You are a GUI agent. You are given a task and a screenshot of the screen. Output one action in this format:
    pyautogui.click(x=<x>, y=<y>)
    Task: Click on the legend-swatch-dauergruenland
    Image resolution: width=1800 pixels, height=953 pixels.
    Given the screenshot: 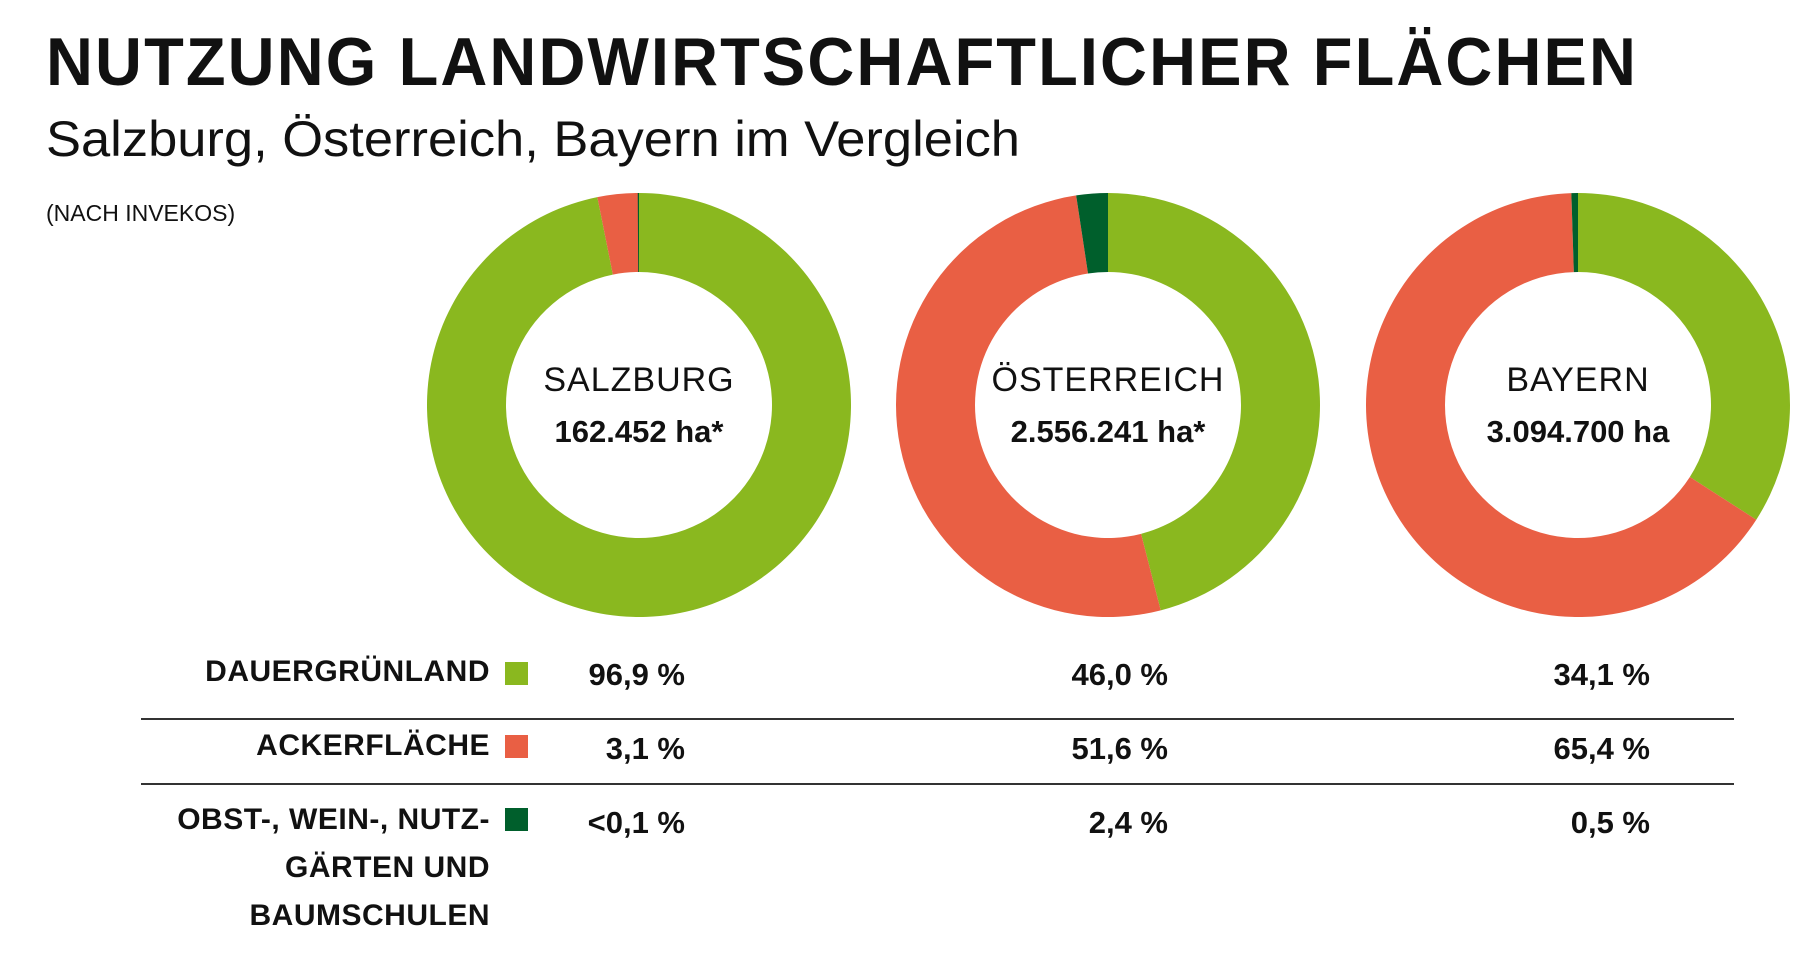 What is the action you would take?
    pyautogui.click(x=516, y=673)
    